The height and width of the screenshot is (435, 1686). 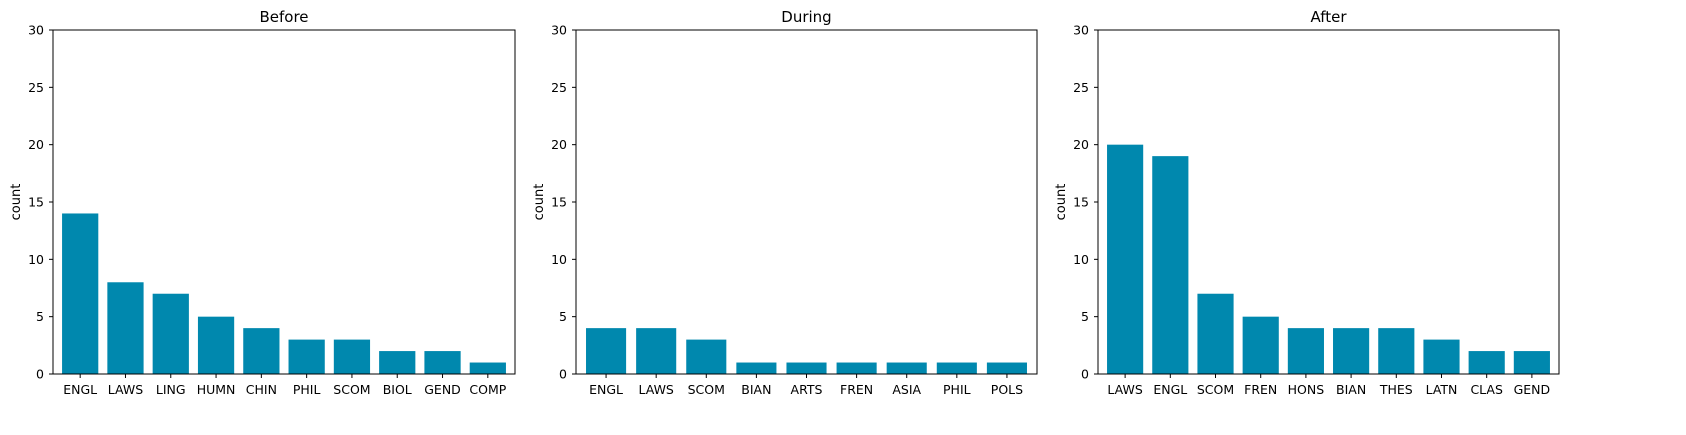 I want to click on bar-humn, so click(x=216, y=345).